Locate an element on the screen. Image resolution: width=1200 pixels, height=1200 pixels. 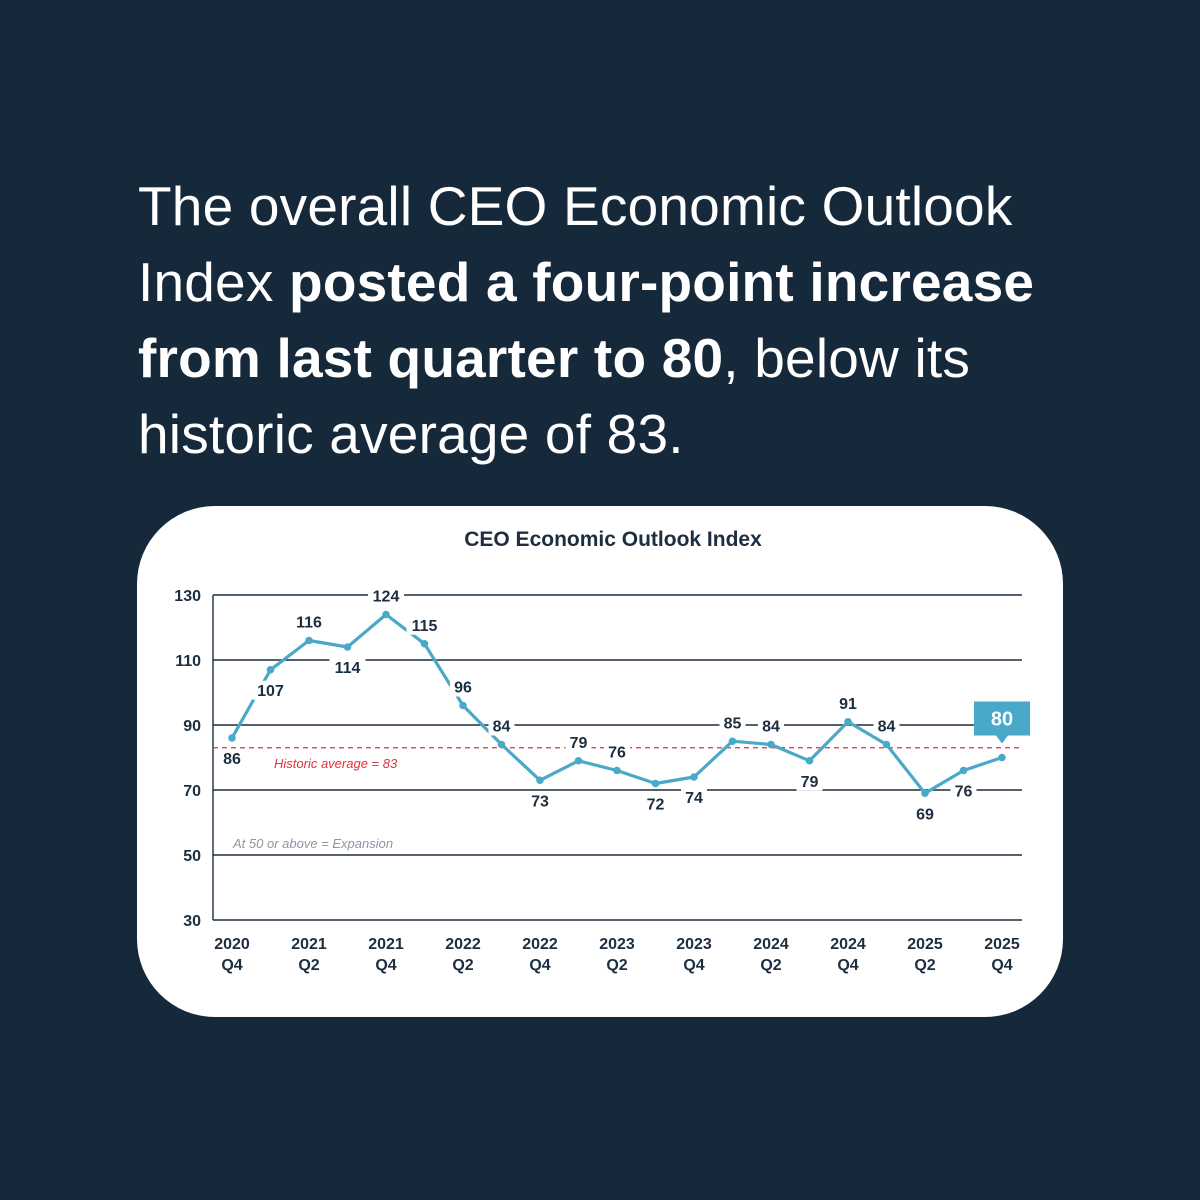
data-label: 124 is located at coordinates (386, 597).